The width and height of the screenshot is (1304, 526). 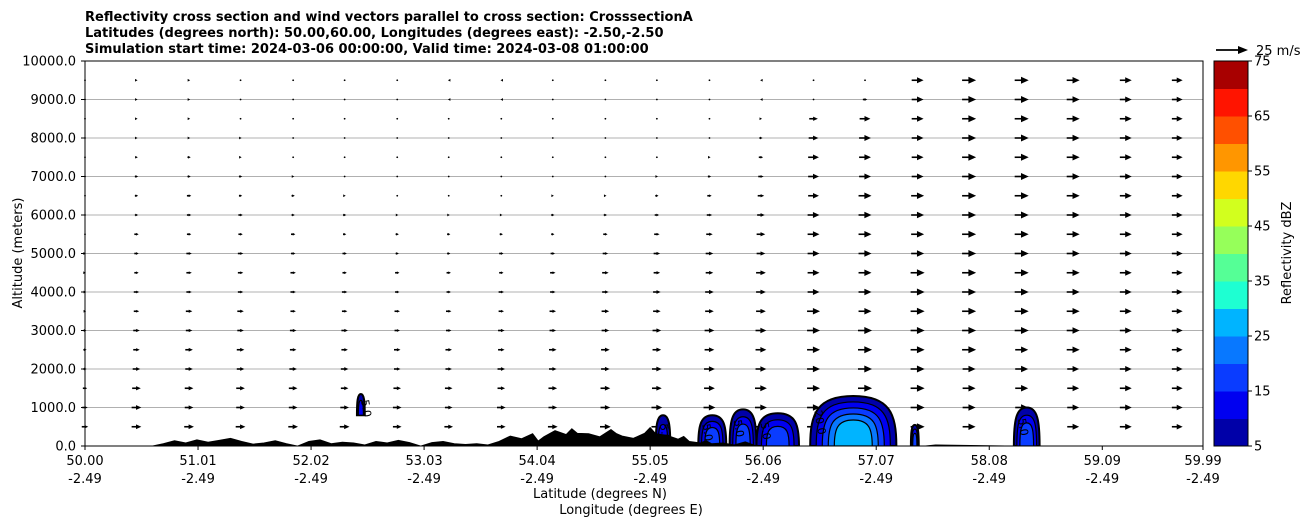 I want to click on terrain-profile, so click(x=644, y=436).